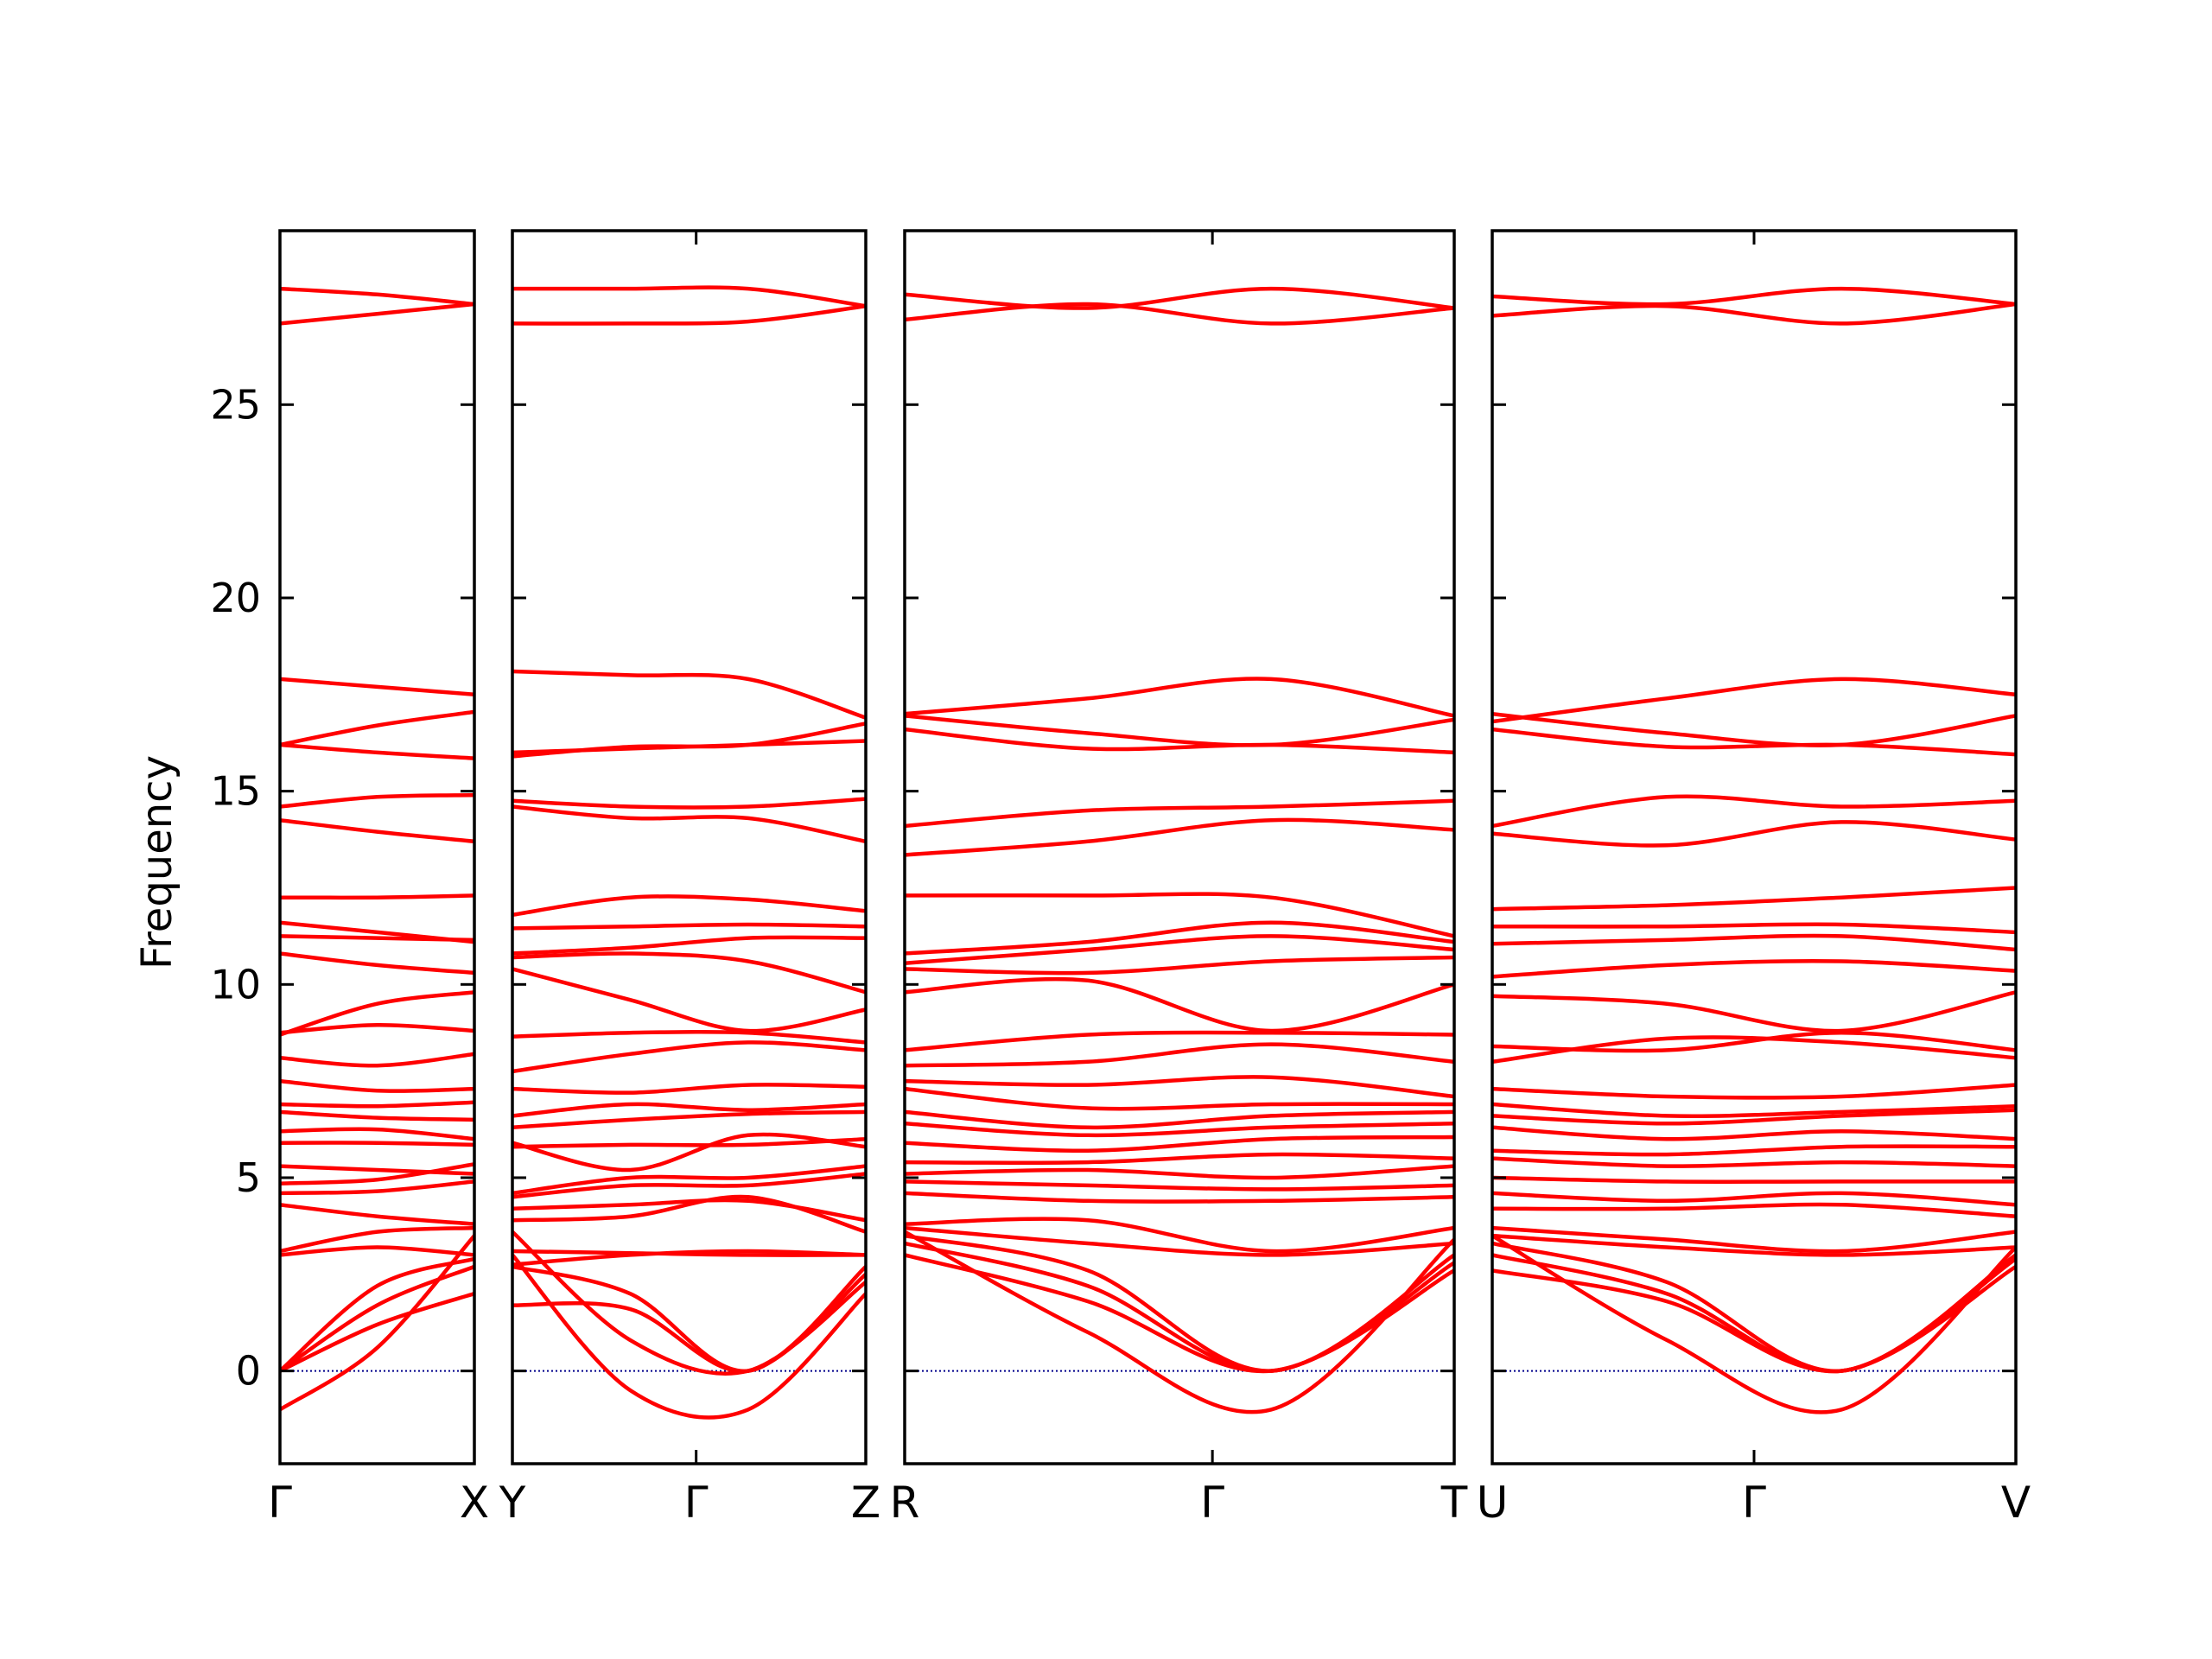 This screenshot has height=1659, width=2212. What do you see at coordinates (248, 1177) in the screenshot?
I see `y-tick-label: 5` at bounding box center [248, 1177].